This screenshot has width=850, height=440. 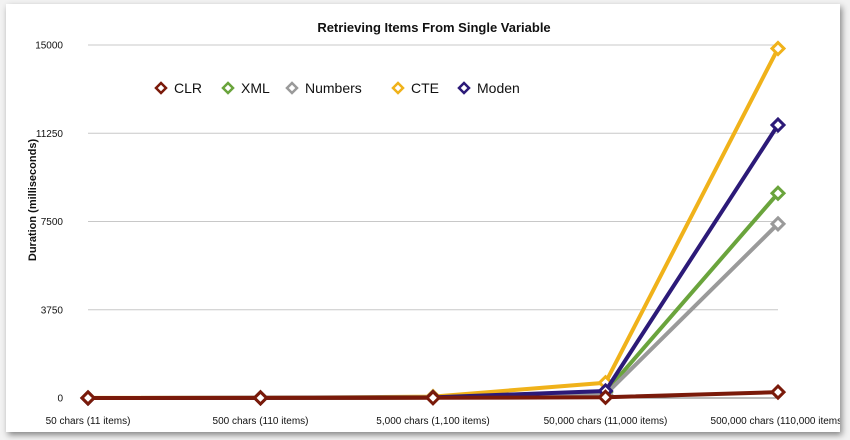 What do you see at coordinates (50, 134) in the screenshot?
I see `y-tick-label: 11250` at bounding box center [50, 134].